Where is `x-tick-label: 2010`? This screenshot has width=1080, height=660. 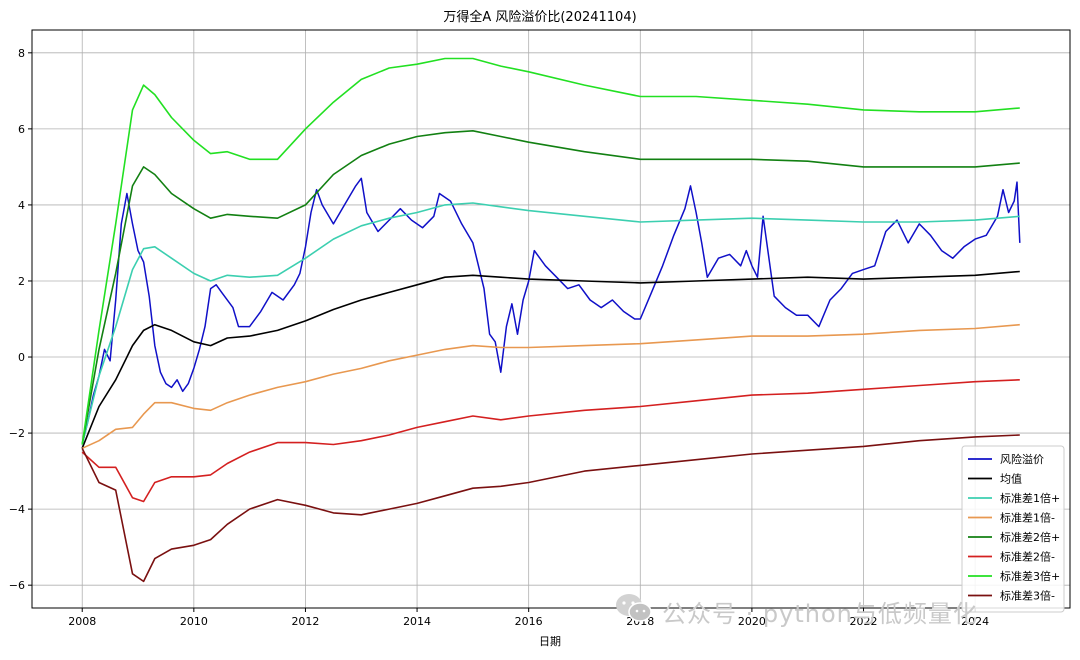
x-tick-label: 2010 is located at coordinates (194, 621).